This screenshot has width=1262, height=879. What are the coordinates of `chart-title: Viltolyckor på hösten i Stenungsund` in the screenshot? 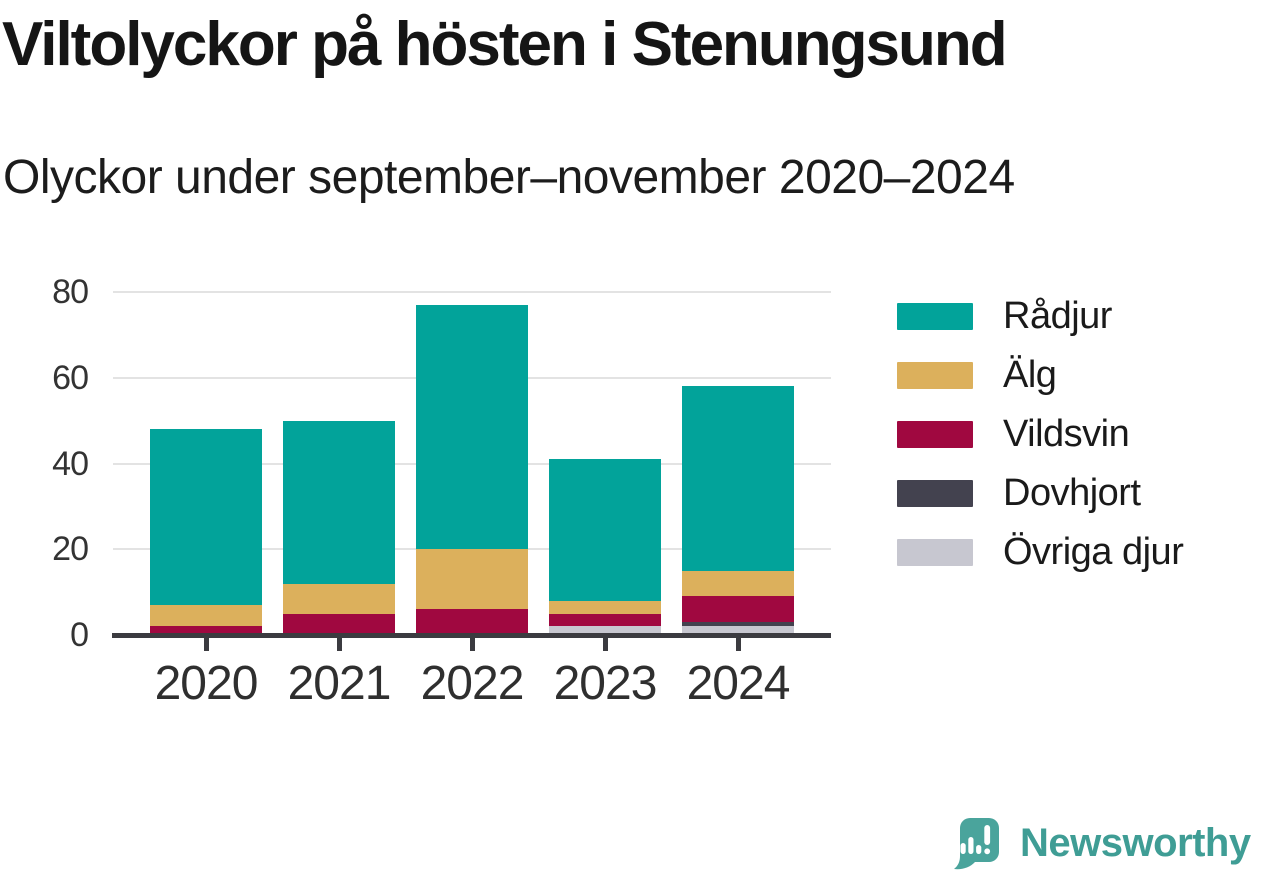 It's located at (505, 44).